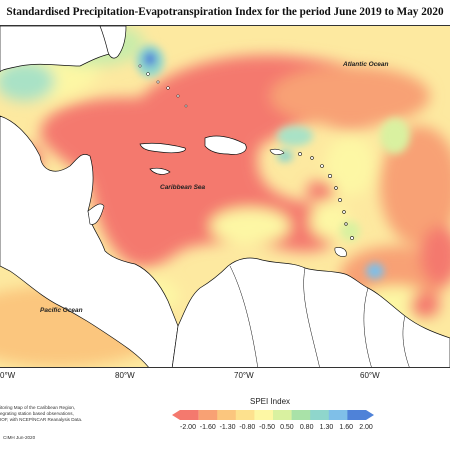 Image resolution: width=450 pixels, height=450 pixels. What do you see at coordinates (326, 427) in the screenshot?
I see `legend-tick-label: 1.30` at bounding box center [326, 427].